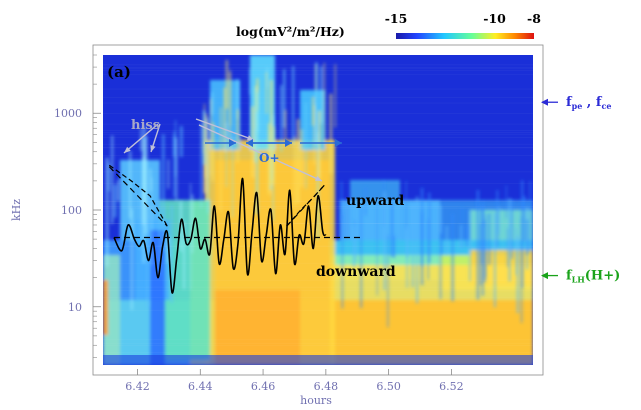 This screenshot has height=410, width=641. Describe the element at coordinates (263, 386) in the screenshot. I see `x-tick-label: 6.46` at that location.